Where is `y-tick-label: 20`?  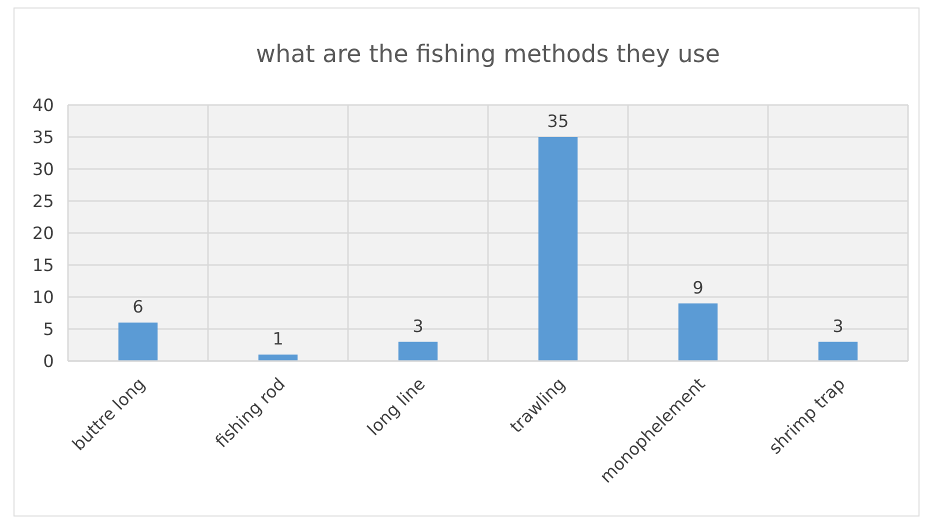
y-tick-label: 20 is located at coordinates (43, 234).